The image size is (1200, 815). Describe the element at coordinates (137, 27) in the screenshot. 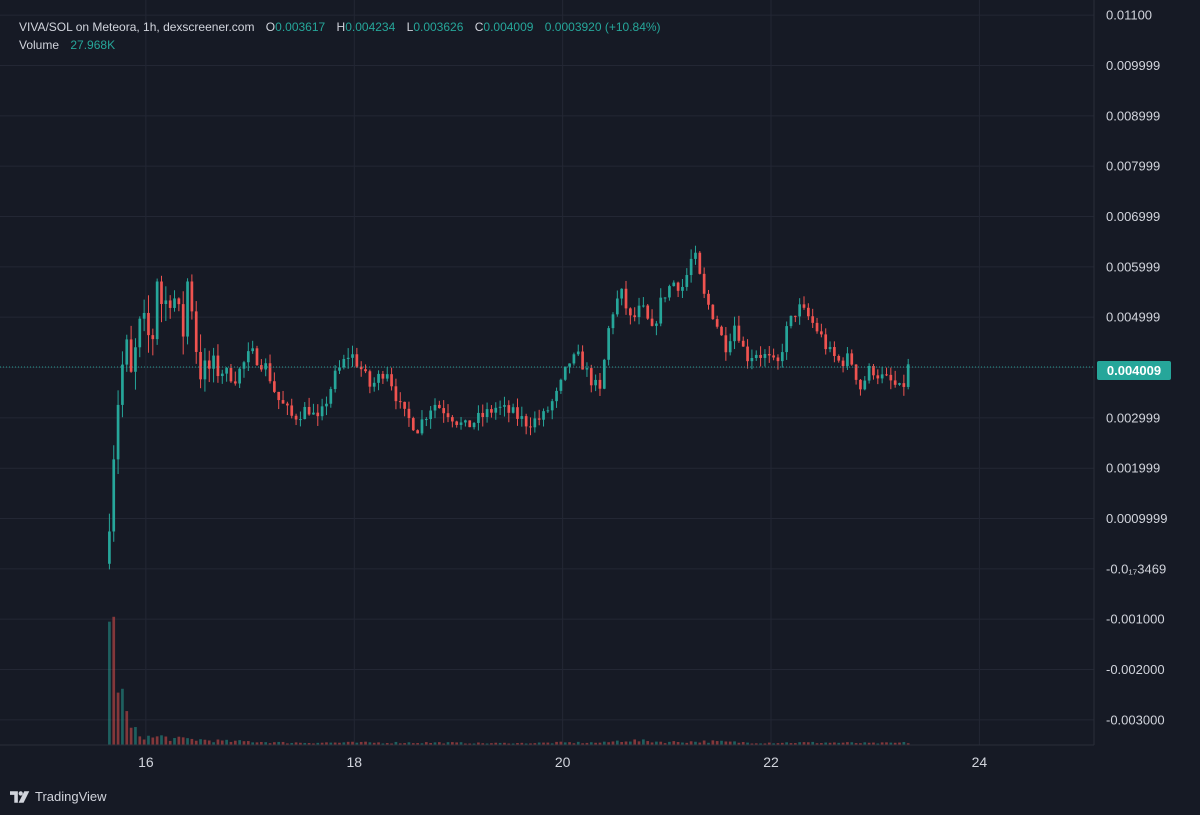

I see `symbol-title: VIVA/SOL on Meteora, 1h, dexscreener.com` at that location.